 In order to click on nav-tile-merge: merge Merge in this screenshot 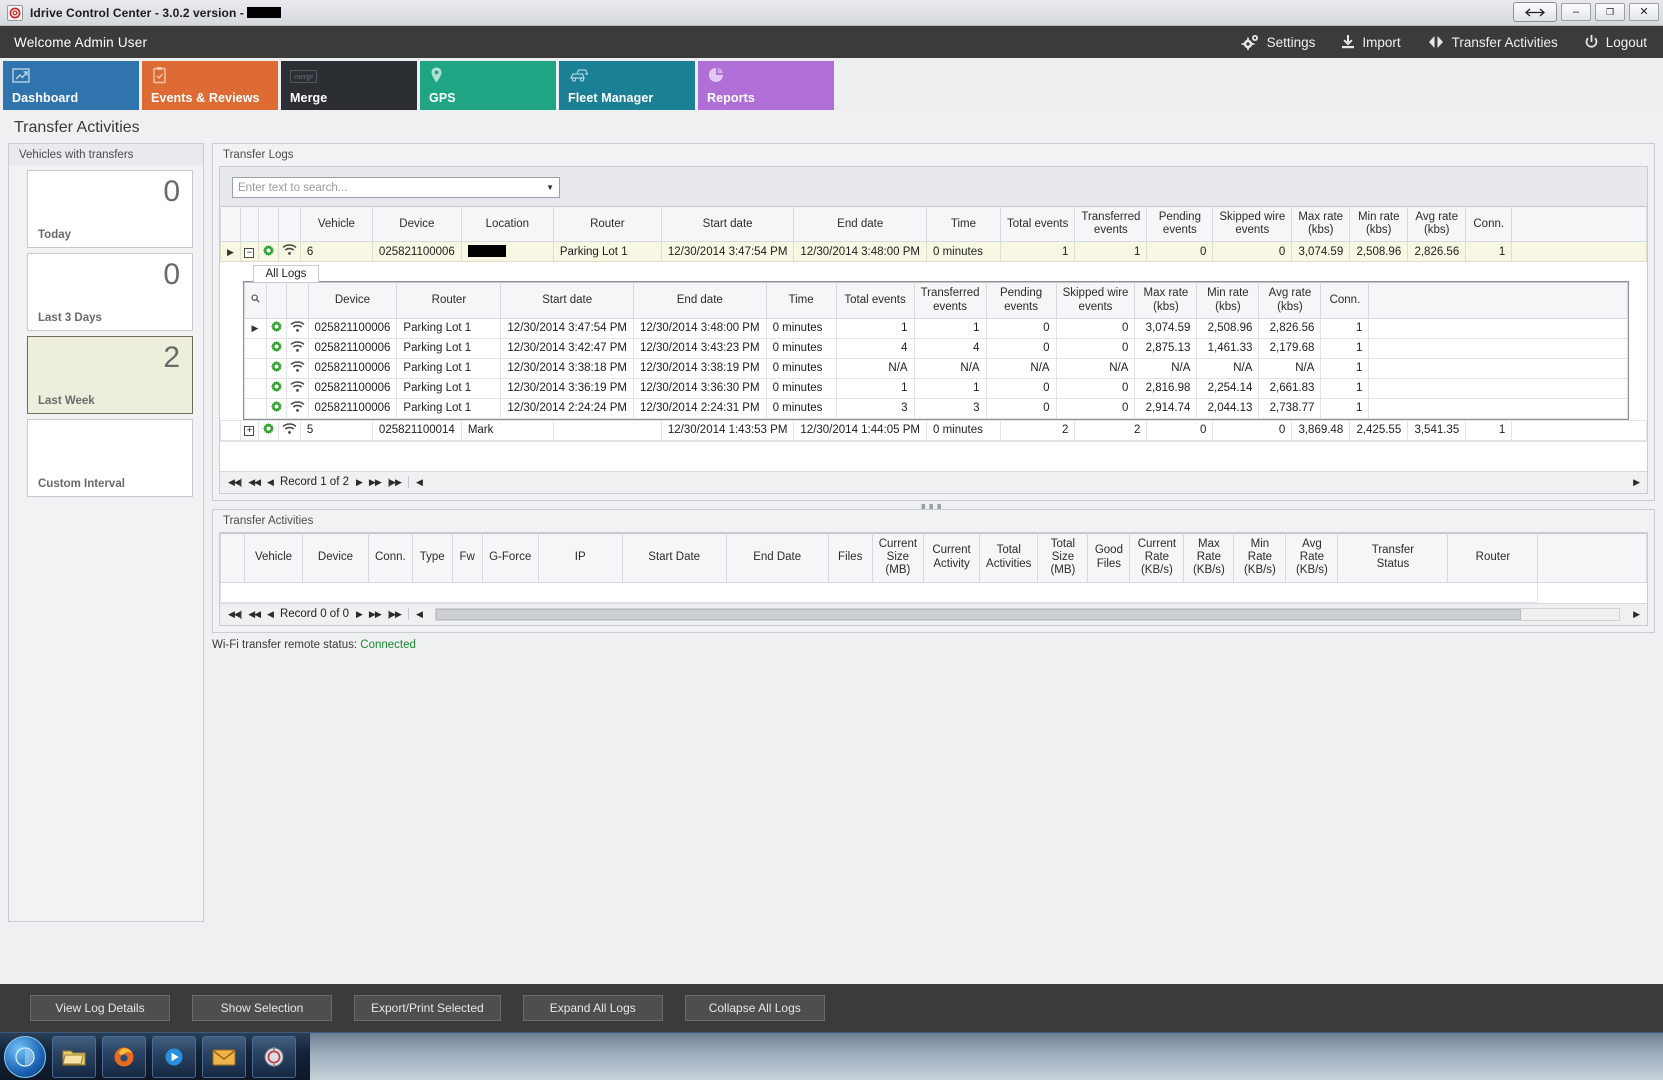, I will do `click(349, 85)`.